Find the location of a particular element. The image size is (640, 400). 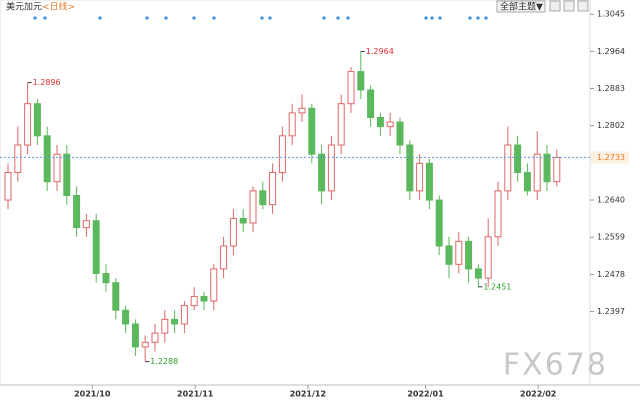

period: <日线> is located at coordinates (58, 7).